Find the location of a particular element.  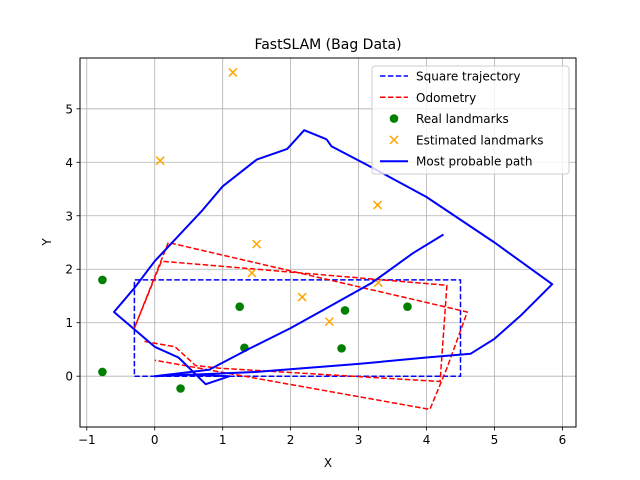

legend-estimated-landmarks-label: Estimated landmarks is located at coordinates (480, 140).